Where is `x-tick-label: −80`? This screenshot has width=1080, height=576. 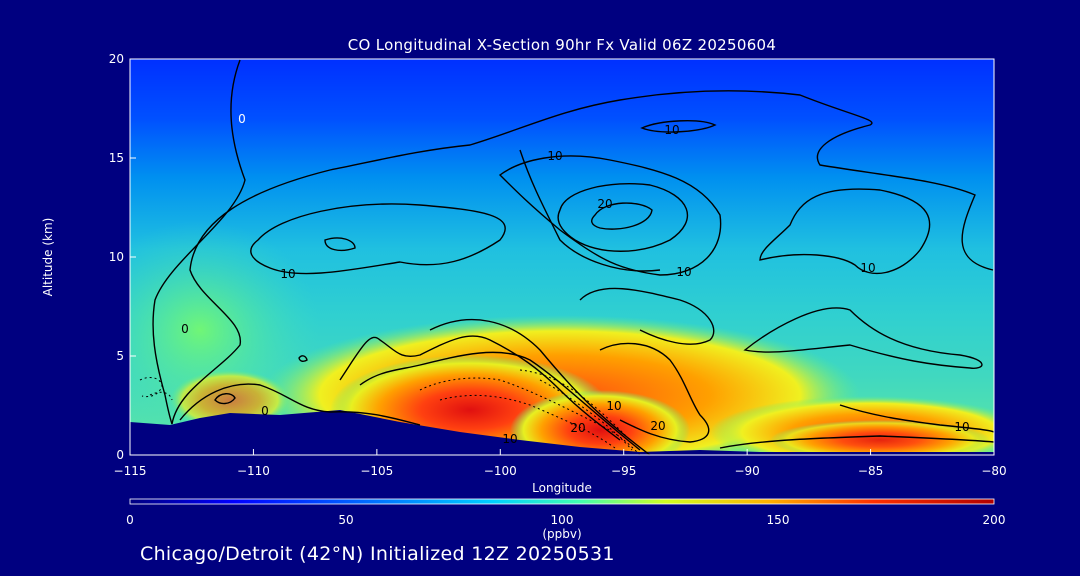 x-tick-label: −80 is located at coordinates (993, 471).